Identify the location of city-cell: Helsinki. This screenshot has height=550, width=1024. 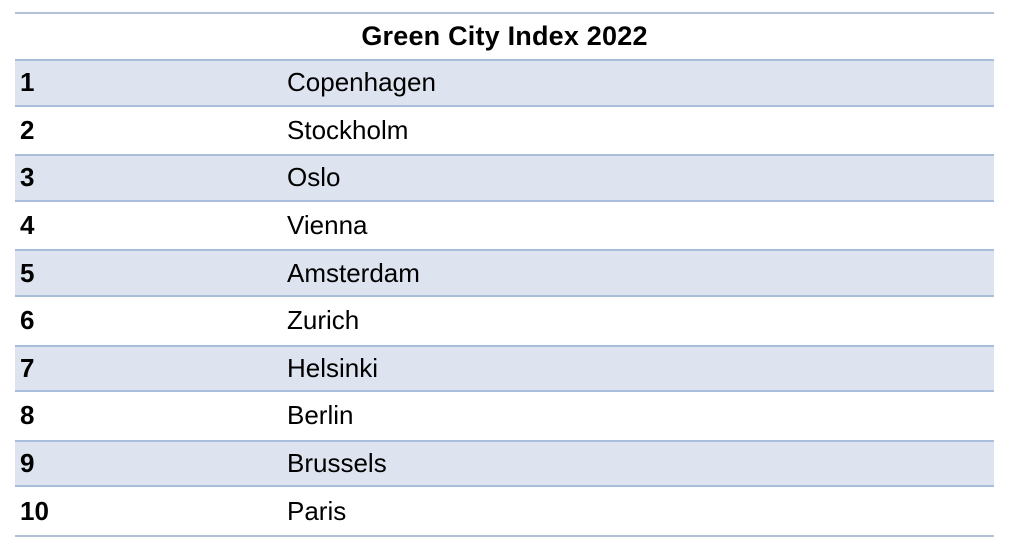
(333, 367).